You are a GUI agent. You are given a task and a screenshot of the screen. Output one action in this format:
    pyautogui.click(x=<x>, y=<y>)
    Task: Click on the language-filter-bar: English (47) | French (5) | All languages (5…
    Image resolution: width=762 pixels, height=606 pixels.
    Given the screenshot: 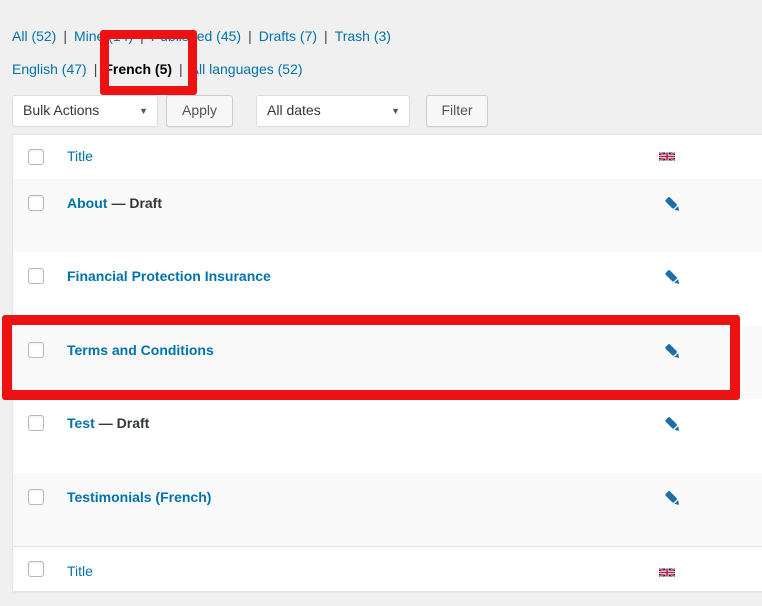 What is the action you would take?
    pyautogui.click(x=157, y=69)
    